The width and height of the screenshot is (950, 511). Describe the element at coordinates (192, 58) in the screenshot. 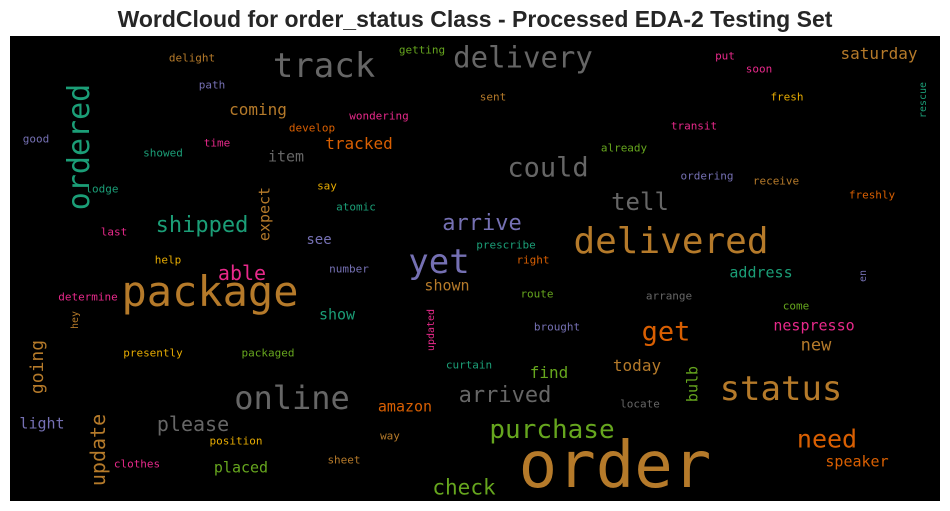

I see `word-delight: delight` at that location.